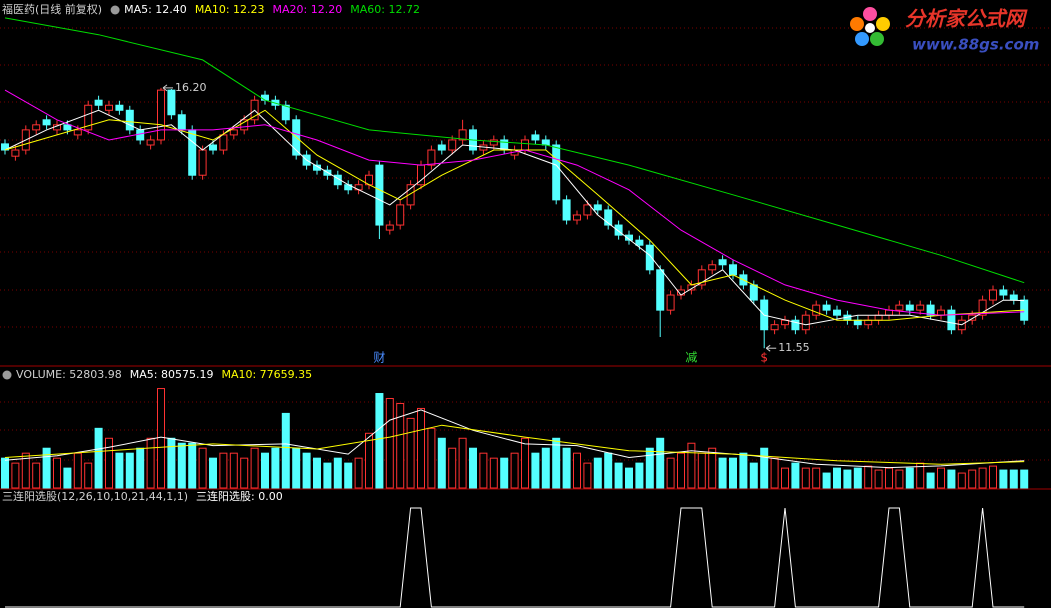 Image resolution: width=1051 pixels, height=608 pixels. I want to click on legend-entry: 三连阳选股: 0.00, so click(239, 496).